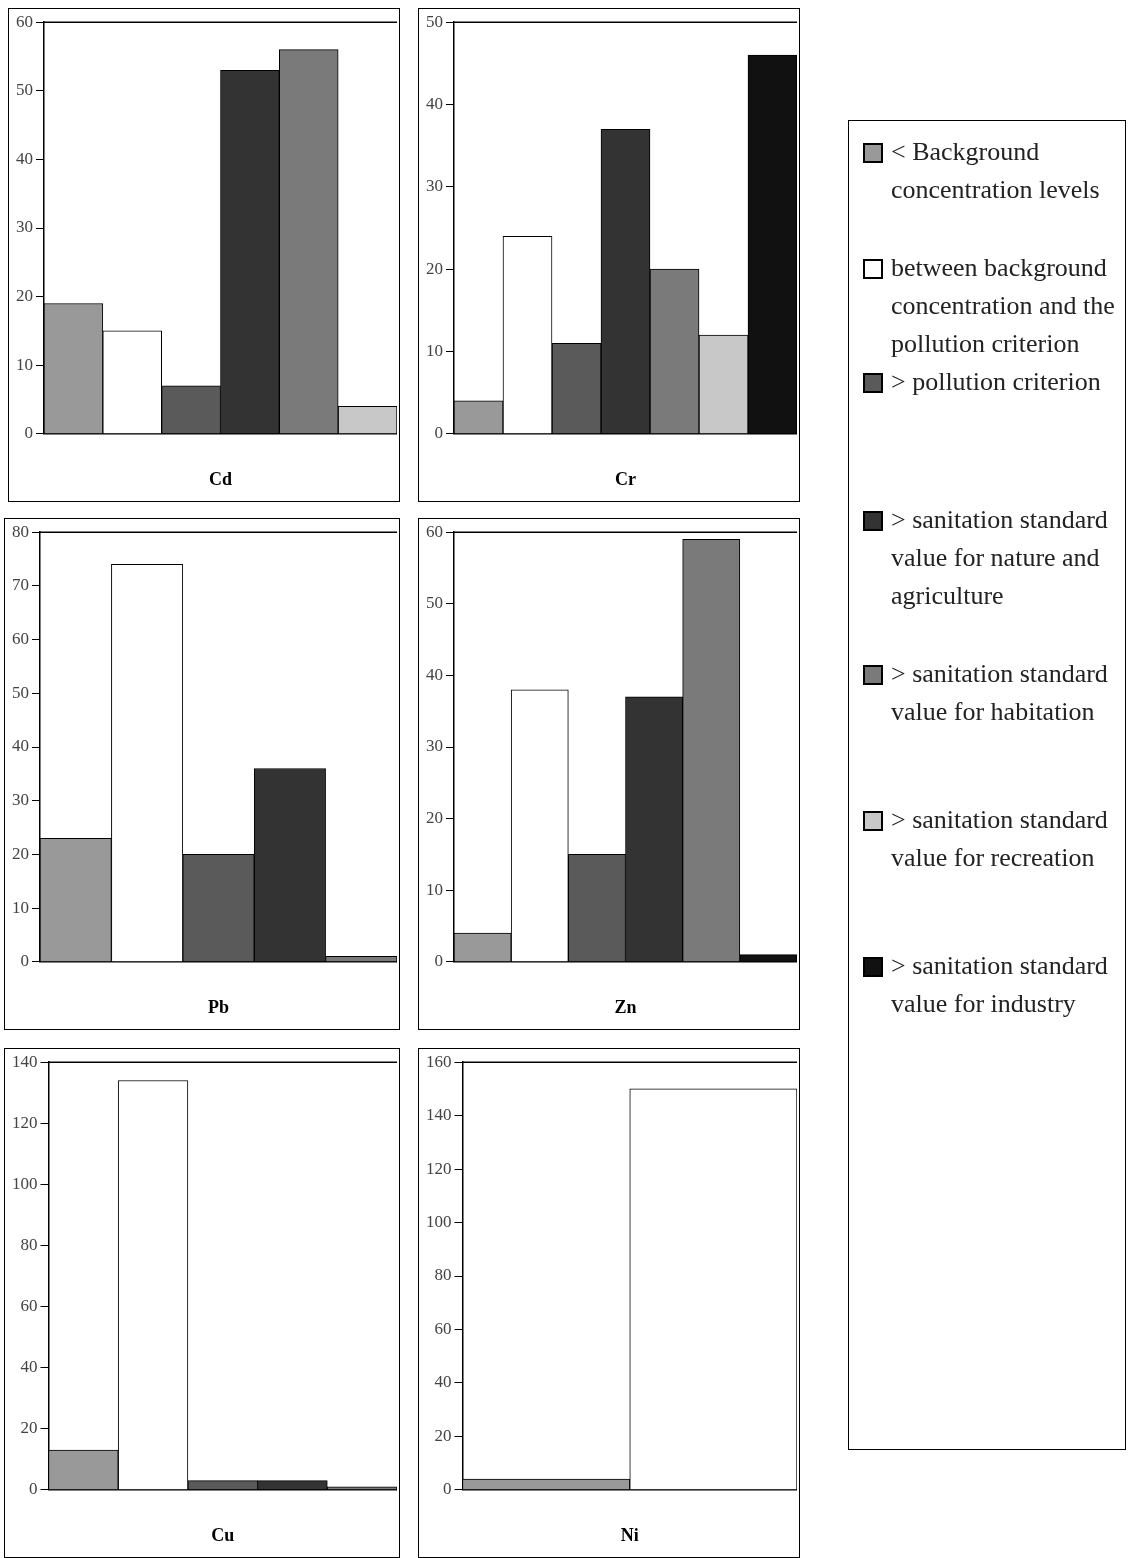 The image size is (1131, 1558). I want to click on x-axis-title: Pb, so click(218, 1006).